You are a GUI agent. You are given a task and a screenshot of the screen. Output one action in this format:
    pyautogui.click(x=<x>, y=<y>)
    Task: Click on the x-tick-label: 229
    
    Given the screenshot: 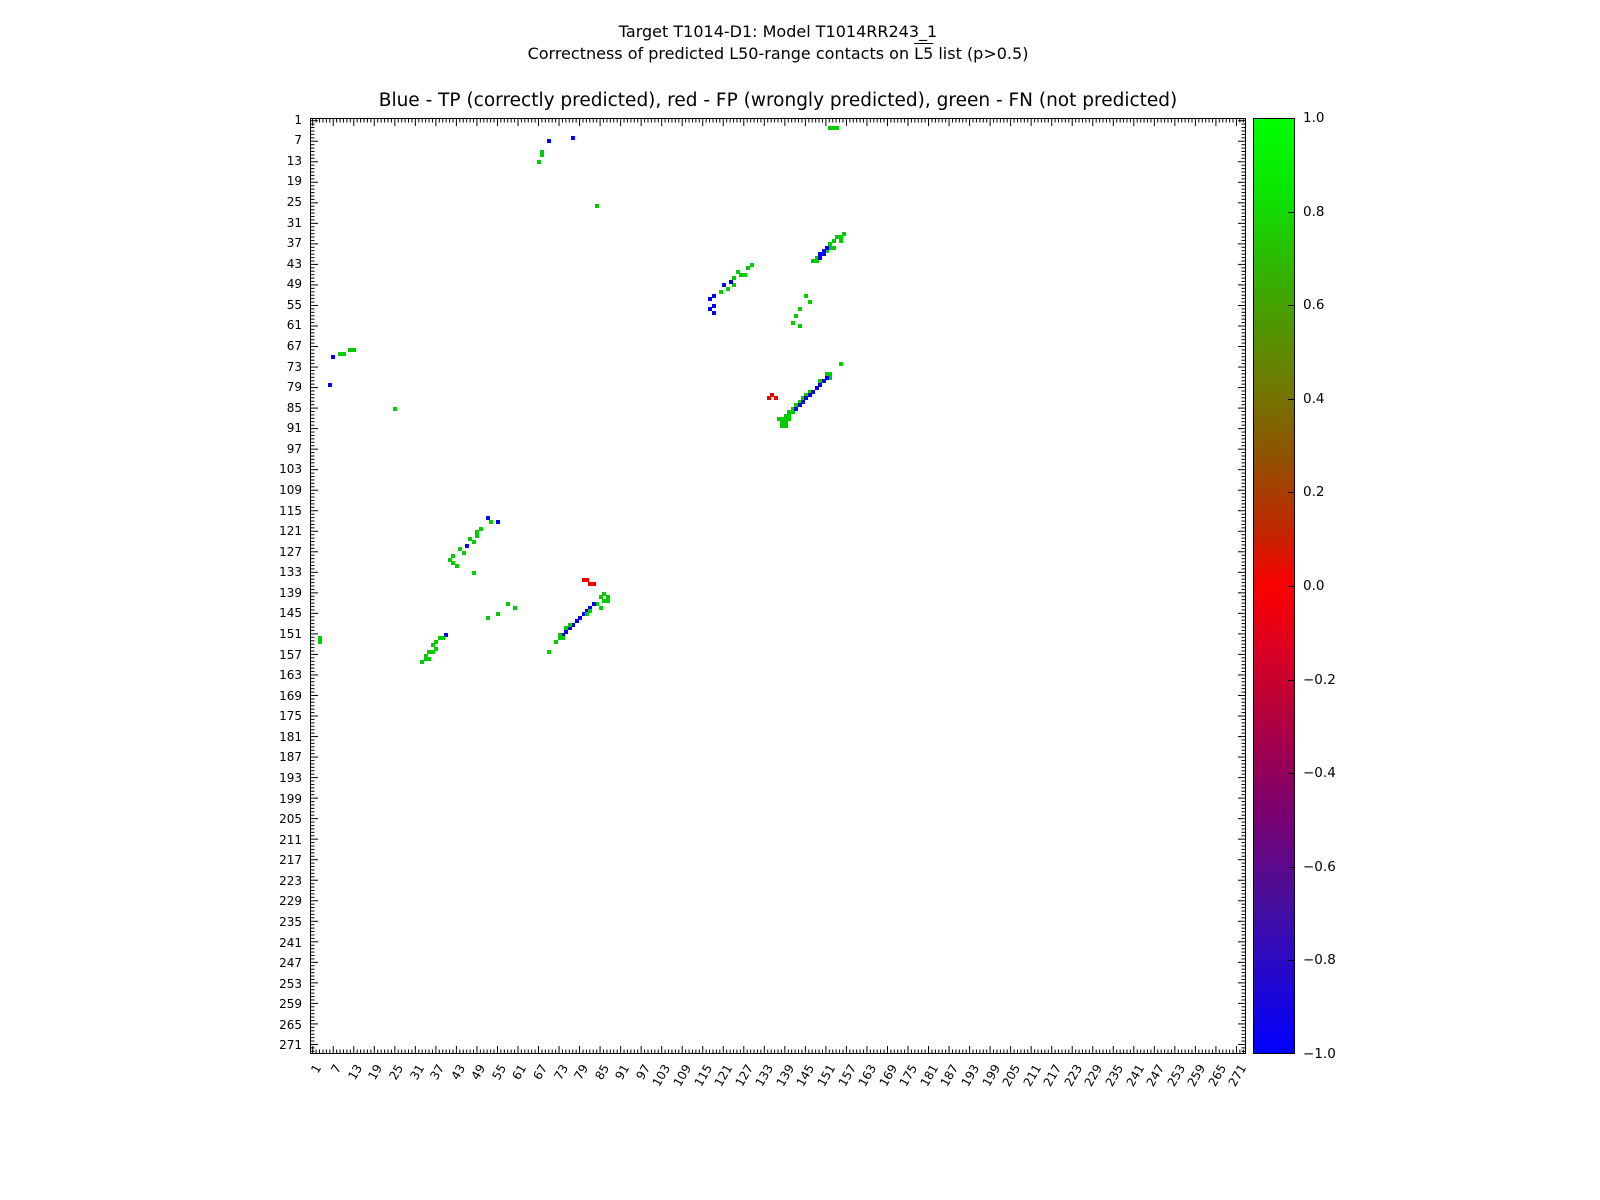 What is the action you would take?
    pyautogui.click(x=1093, y=1075)
    